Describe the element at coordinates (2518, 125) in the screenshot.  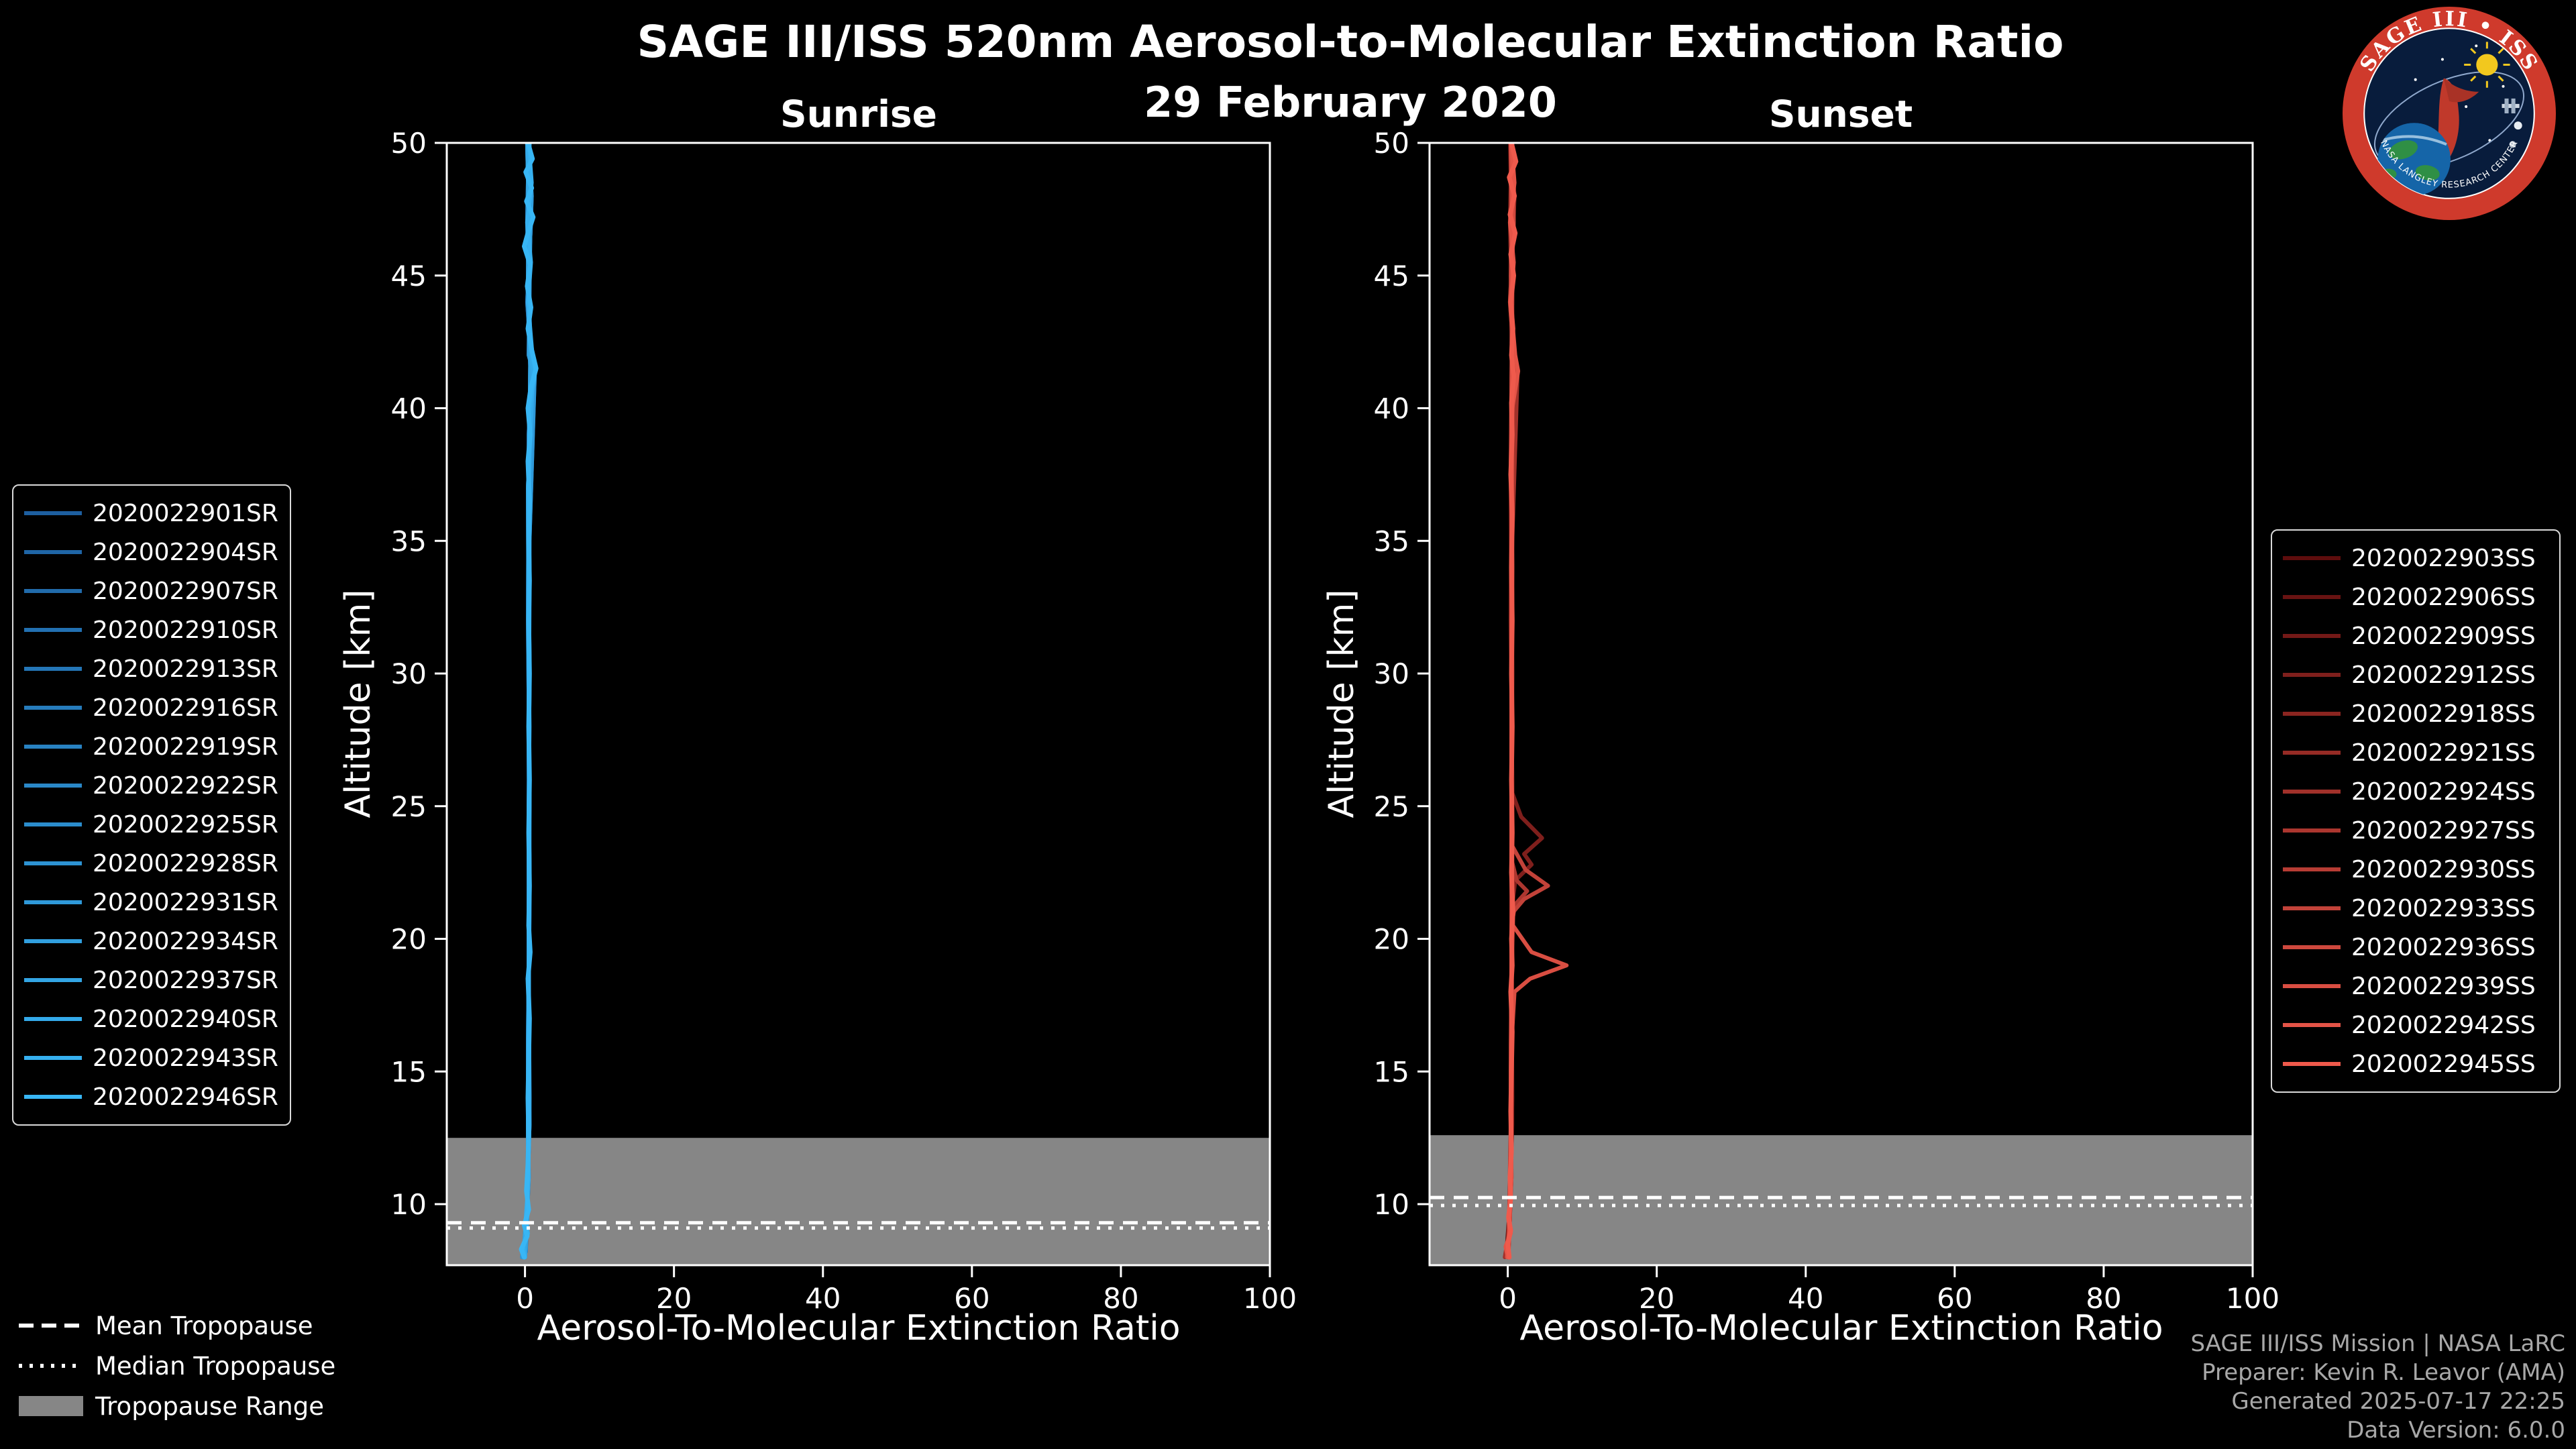
I see `moon-icon` at that location.